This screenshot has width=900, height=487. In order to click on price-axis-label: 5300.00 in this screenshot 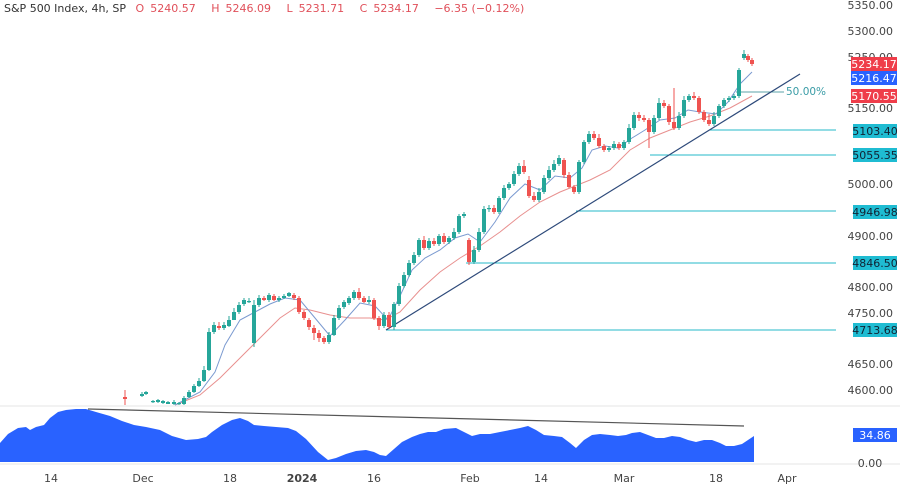, I will do `click(871, 31)`.